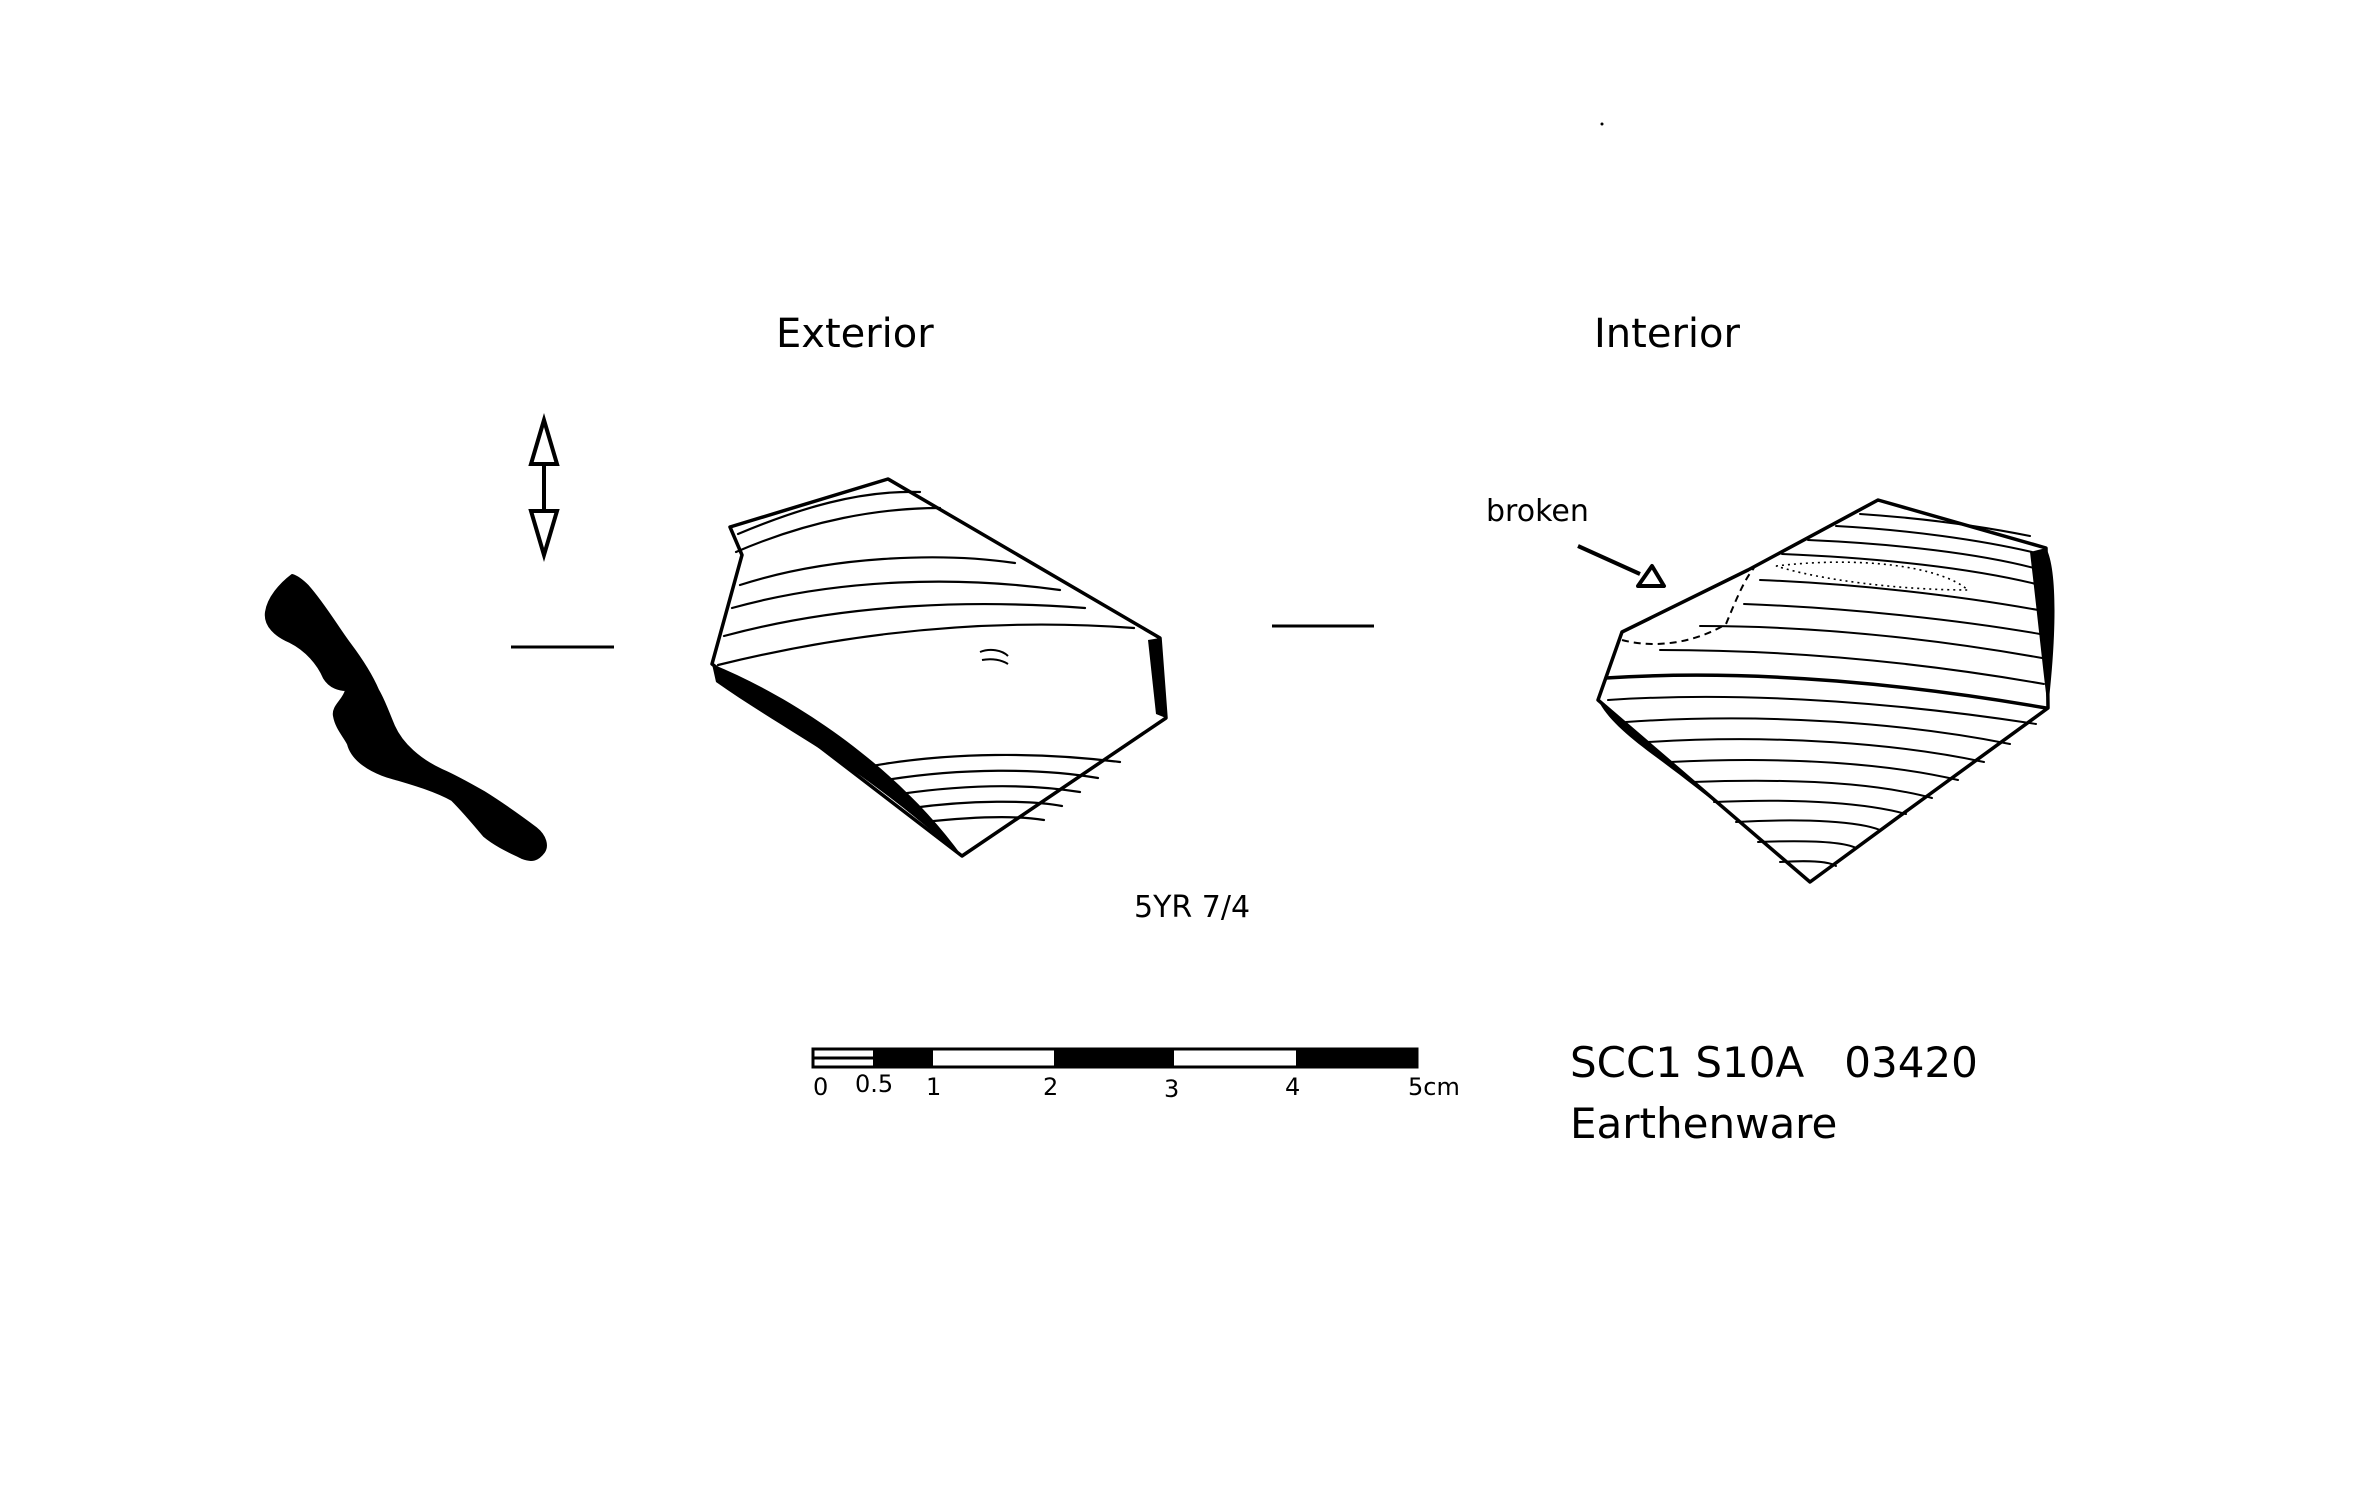 This screenshot has width=2377, height=1497. Describe the element at coordinates (933, 1087) in the screenshot. I see `scale-tick-label: 1` at that location.